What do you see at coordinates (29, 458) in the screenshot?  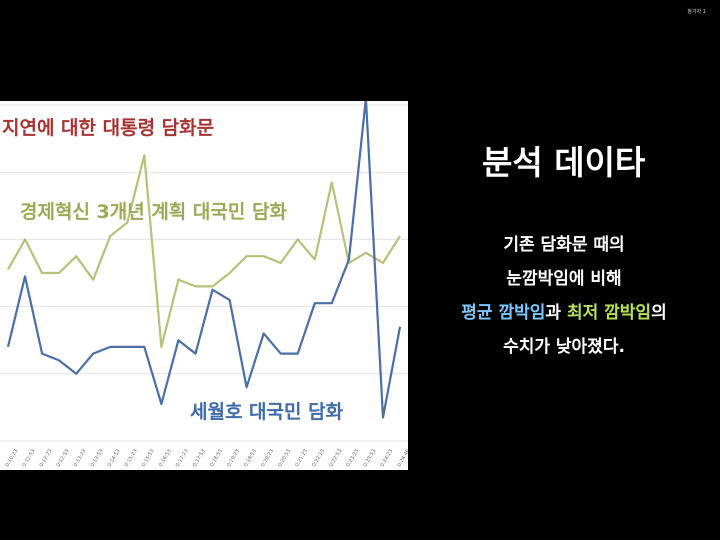 I see `x-tick-label: 0:11:53` at bounding box center [29, 458].